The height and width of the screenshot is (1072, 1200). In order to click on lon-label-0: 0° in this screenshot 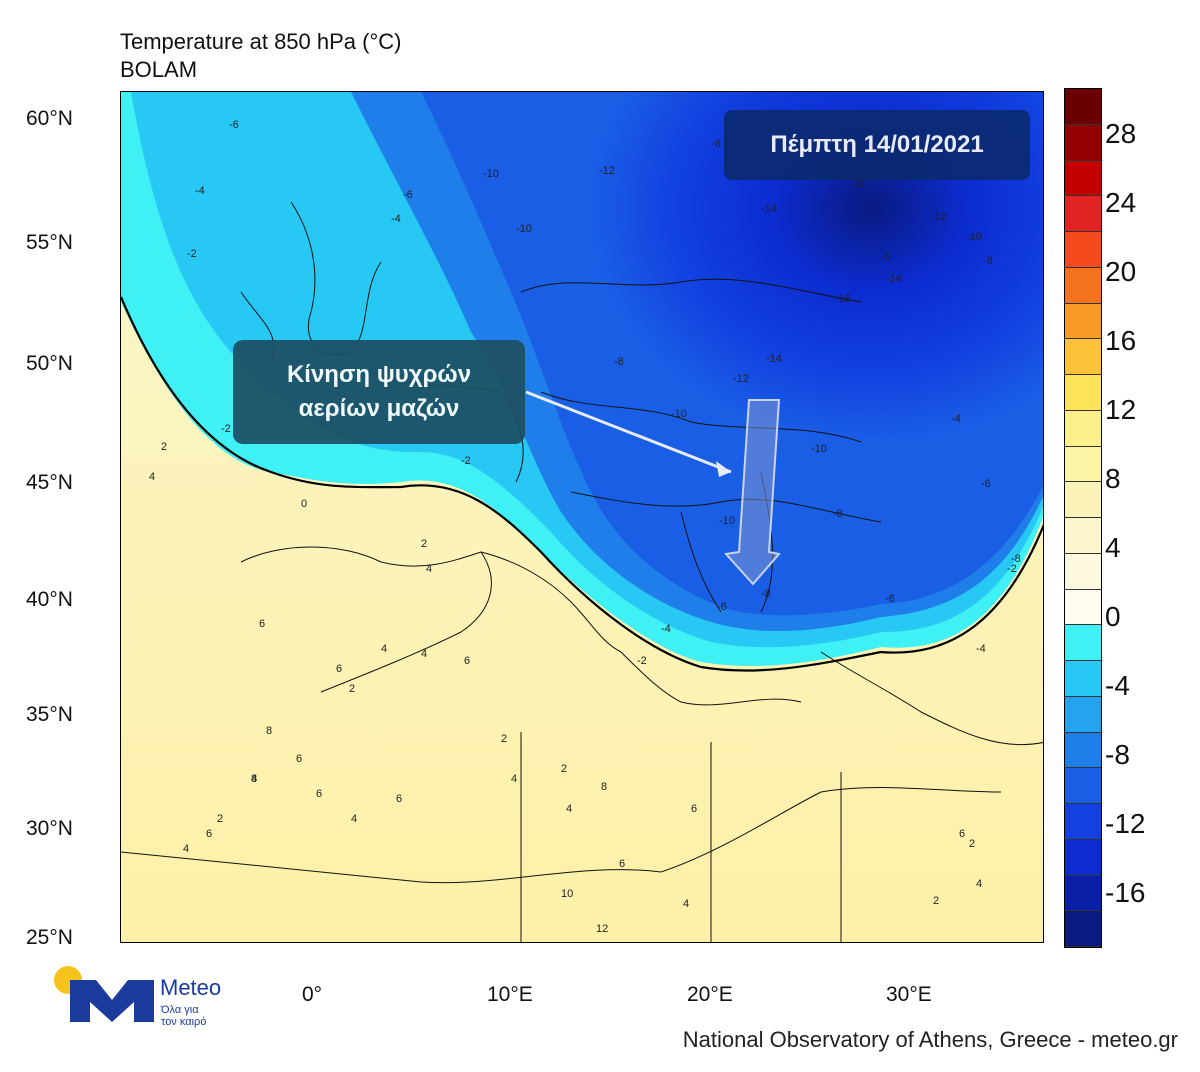, I will do `click(312, 994)`.